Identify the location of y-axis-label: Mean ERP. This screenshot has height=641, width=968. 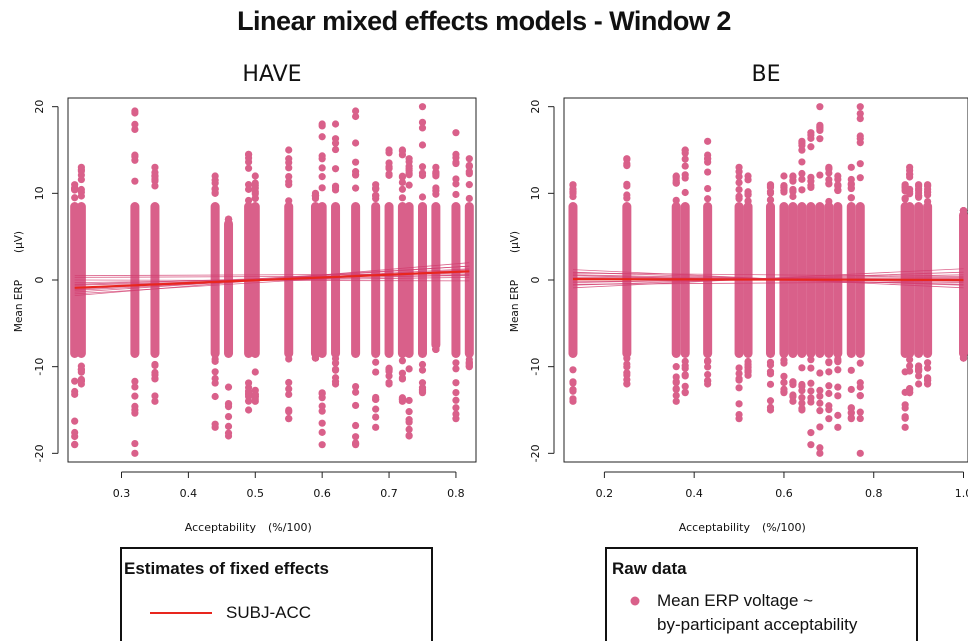
(19, 306).